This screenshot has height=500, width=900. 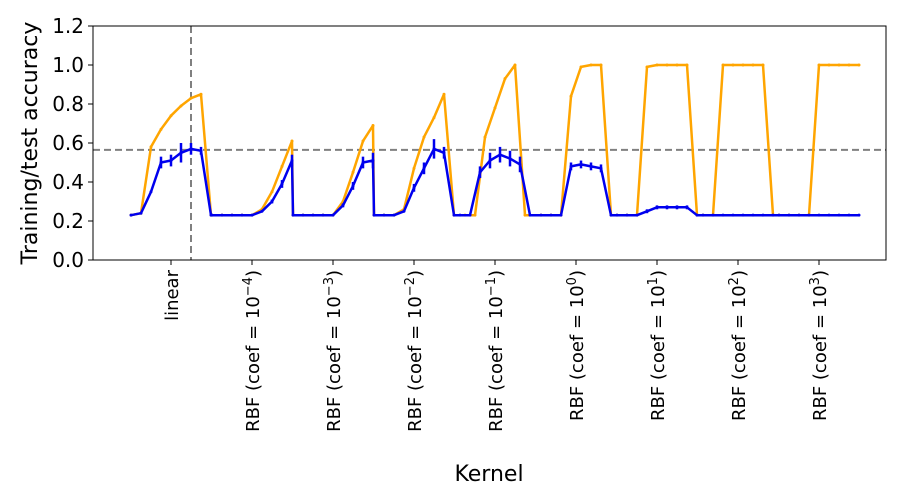 I want to click on x-tick-label: RBF (coef = 10−2), so click(x=414, y=351).